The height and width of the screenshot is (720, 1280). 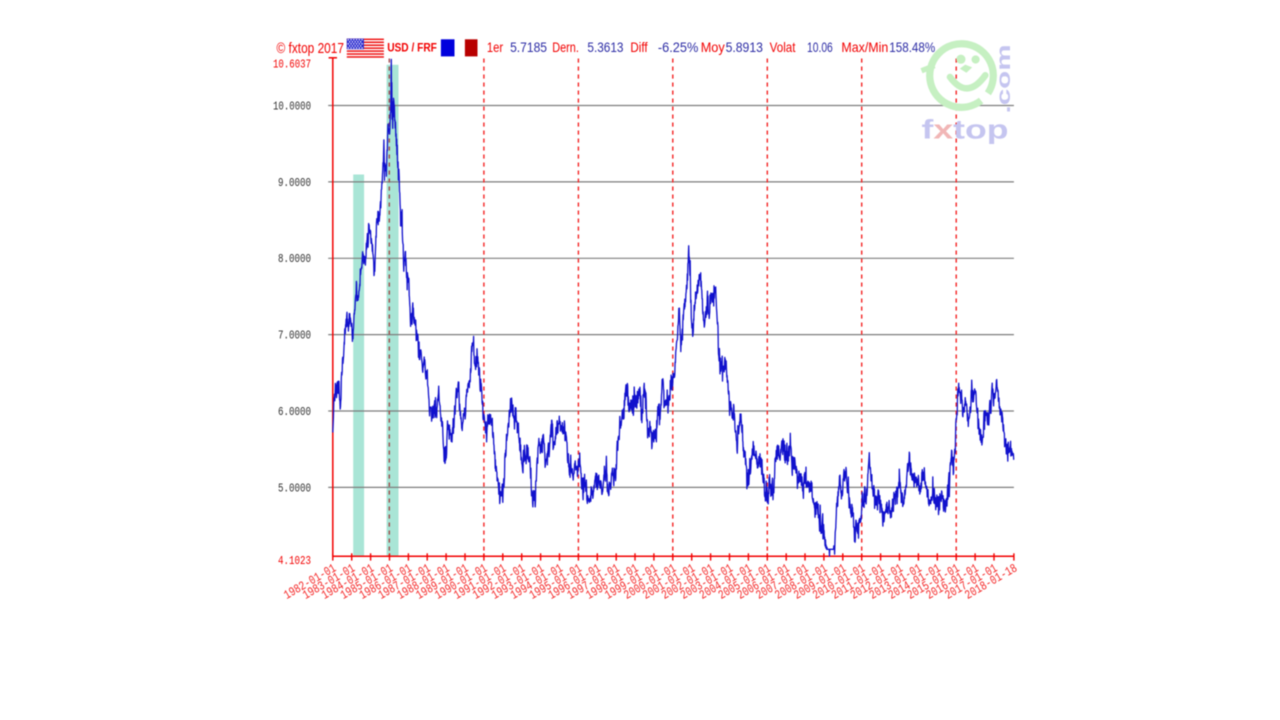 What do you see at coordinates (294, 336) in the screenshot?
I see `svg-text: 7.0000` at bounding box center [294, 336].